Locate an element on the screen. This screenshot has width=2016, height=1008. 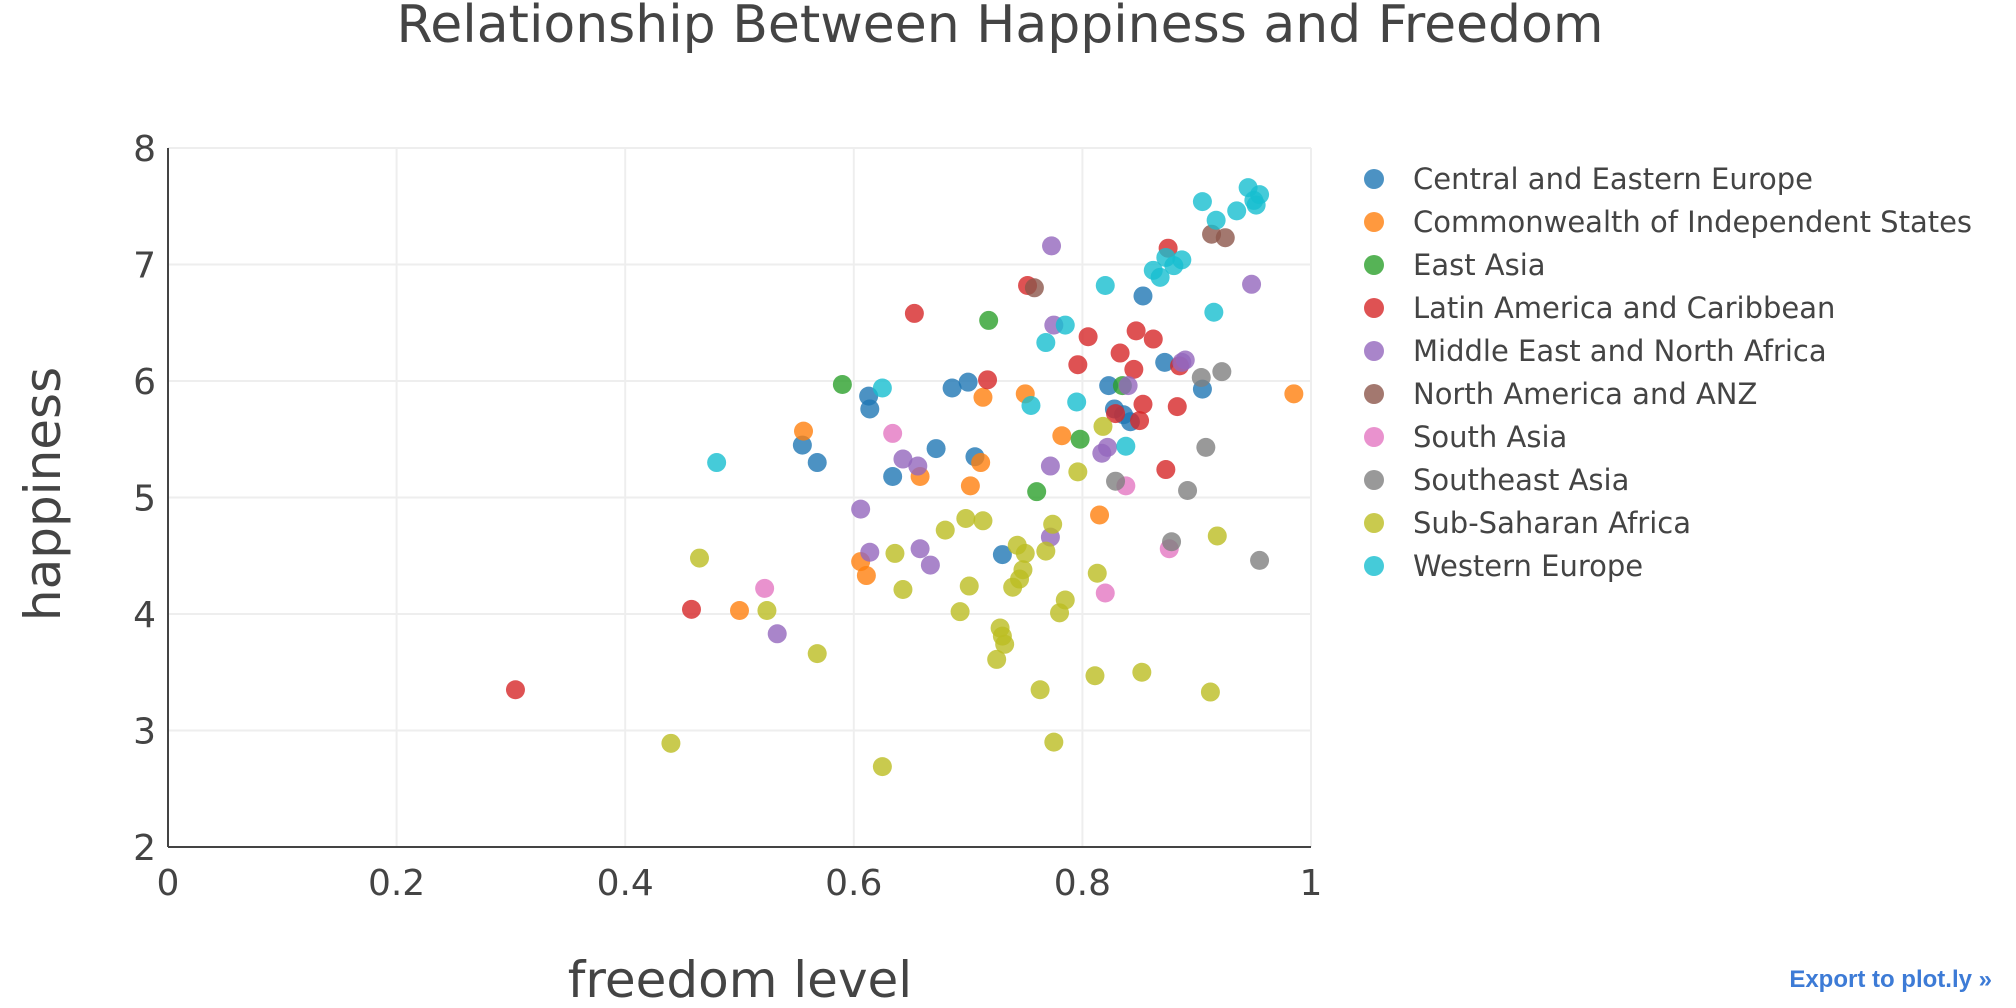
legend-item: North America and ANZ is located at coordinates (1560, 394).